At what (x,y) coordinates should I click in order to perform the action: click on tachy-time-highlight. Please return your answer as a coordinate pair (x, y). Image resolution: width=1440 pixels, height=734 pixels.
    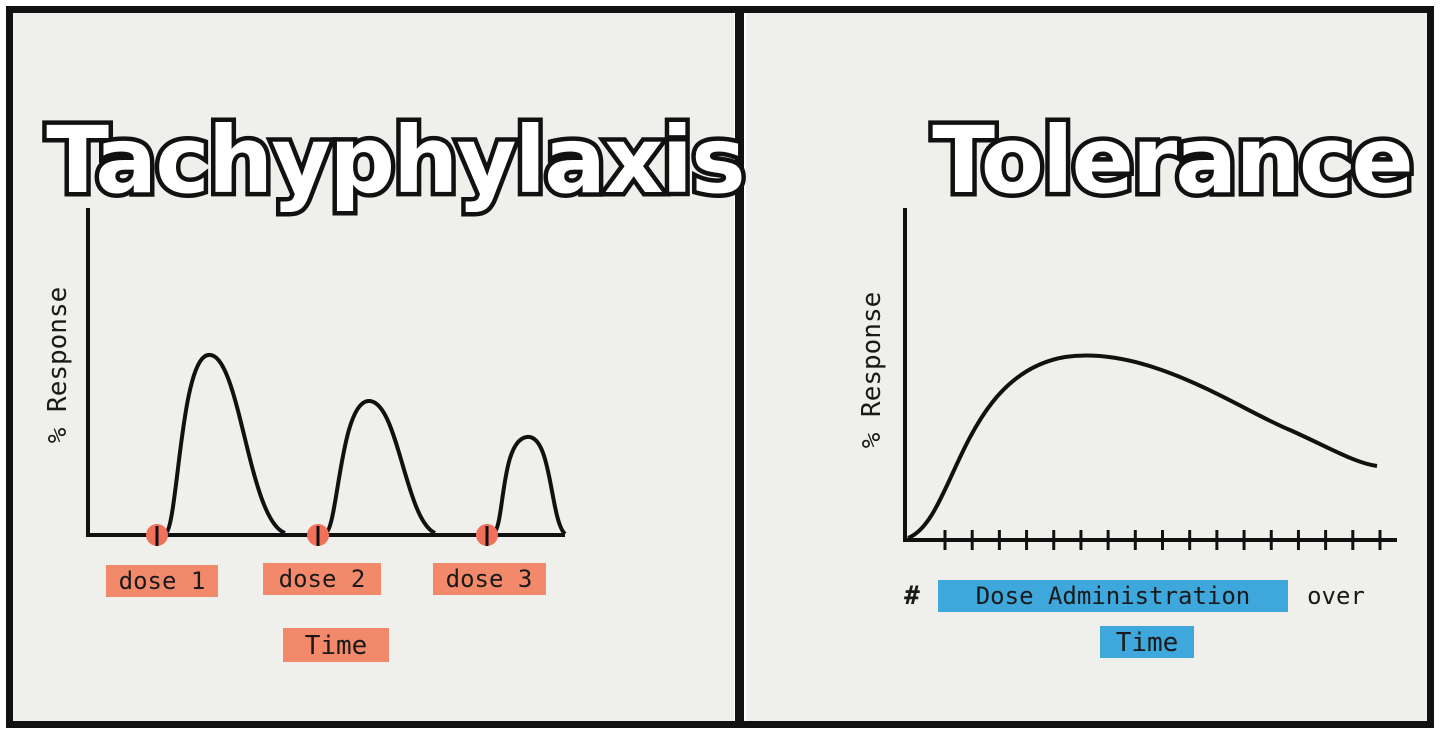
    Looking at the image, I should click on (336, 645).